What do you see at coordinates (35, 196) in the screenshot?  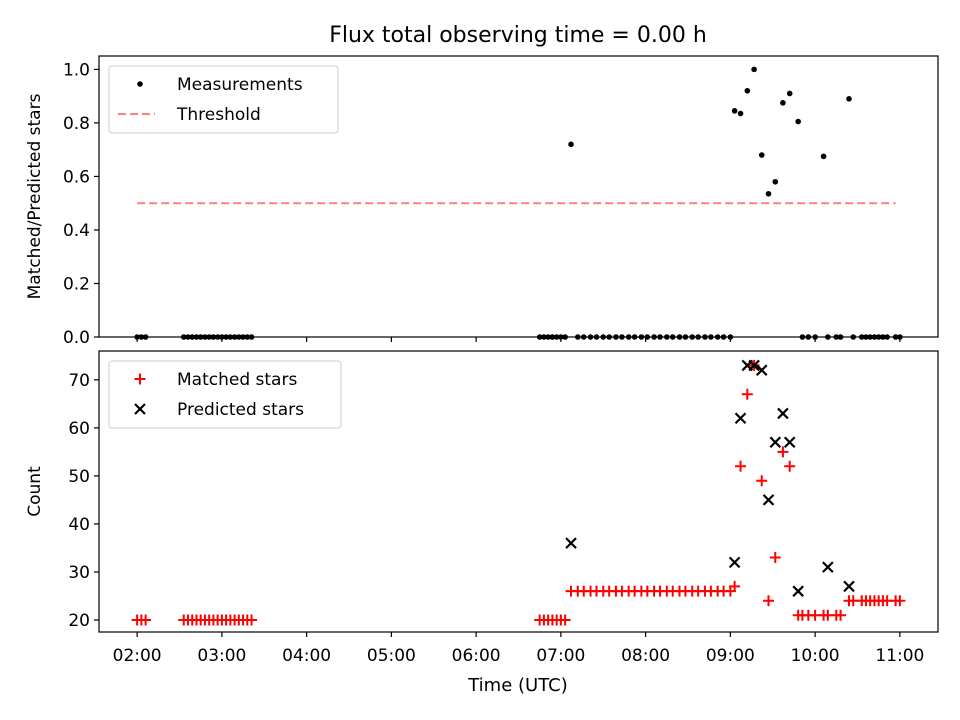 I see `y-axis-label: Matched/Predicted stars` at bounding box center [35, 196].